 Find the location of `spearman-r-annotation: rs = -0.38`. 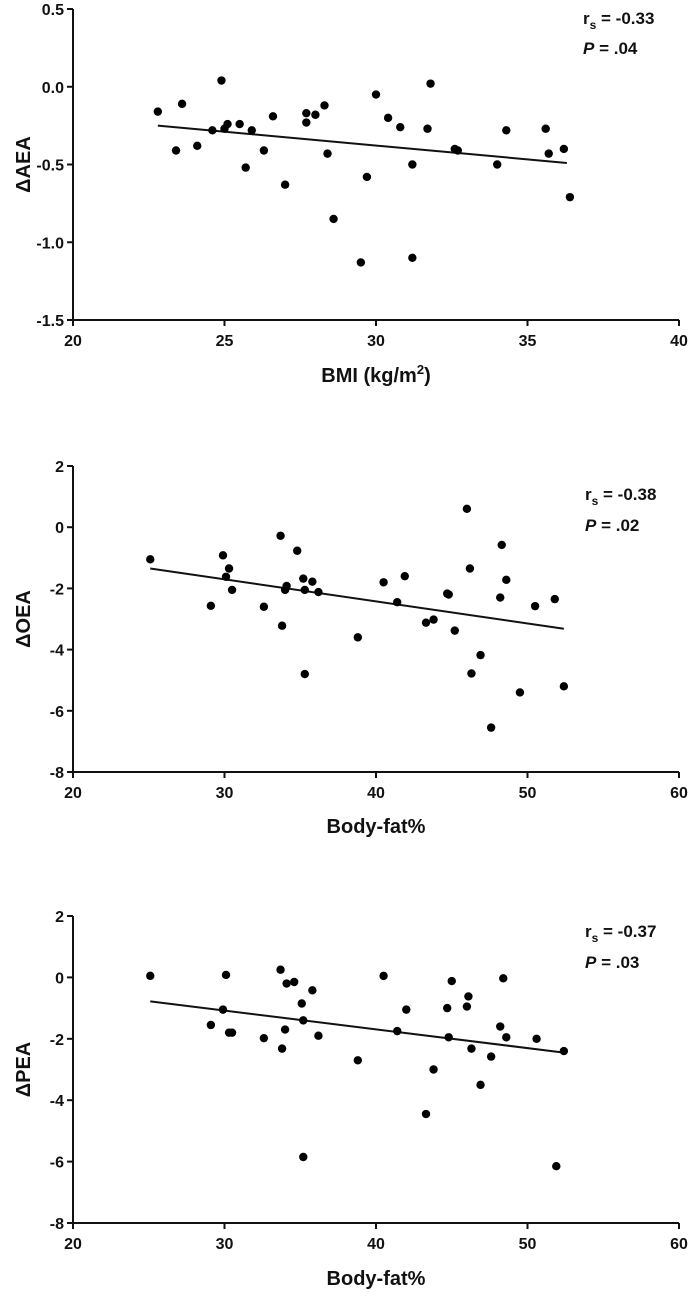

spearman-r-annotation: rs = -0.38 is located at coordinates (620, 496).